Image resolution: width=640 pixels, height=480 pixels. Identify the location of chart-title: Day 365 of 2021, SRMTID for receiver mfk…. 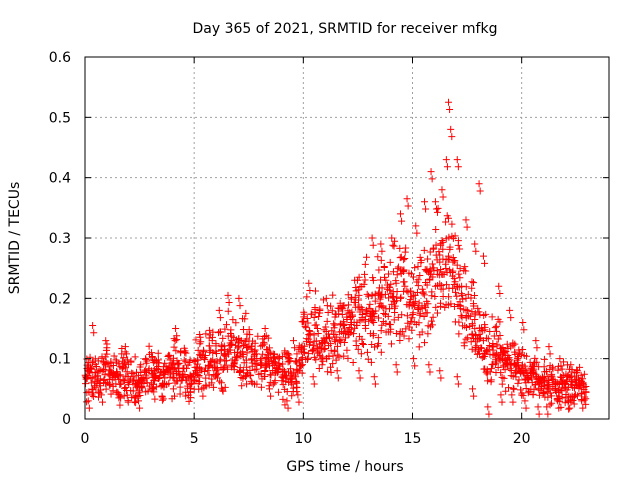
(345, 29).